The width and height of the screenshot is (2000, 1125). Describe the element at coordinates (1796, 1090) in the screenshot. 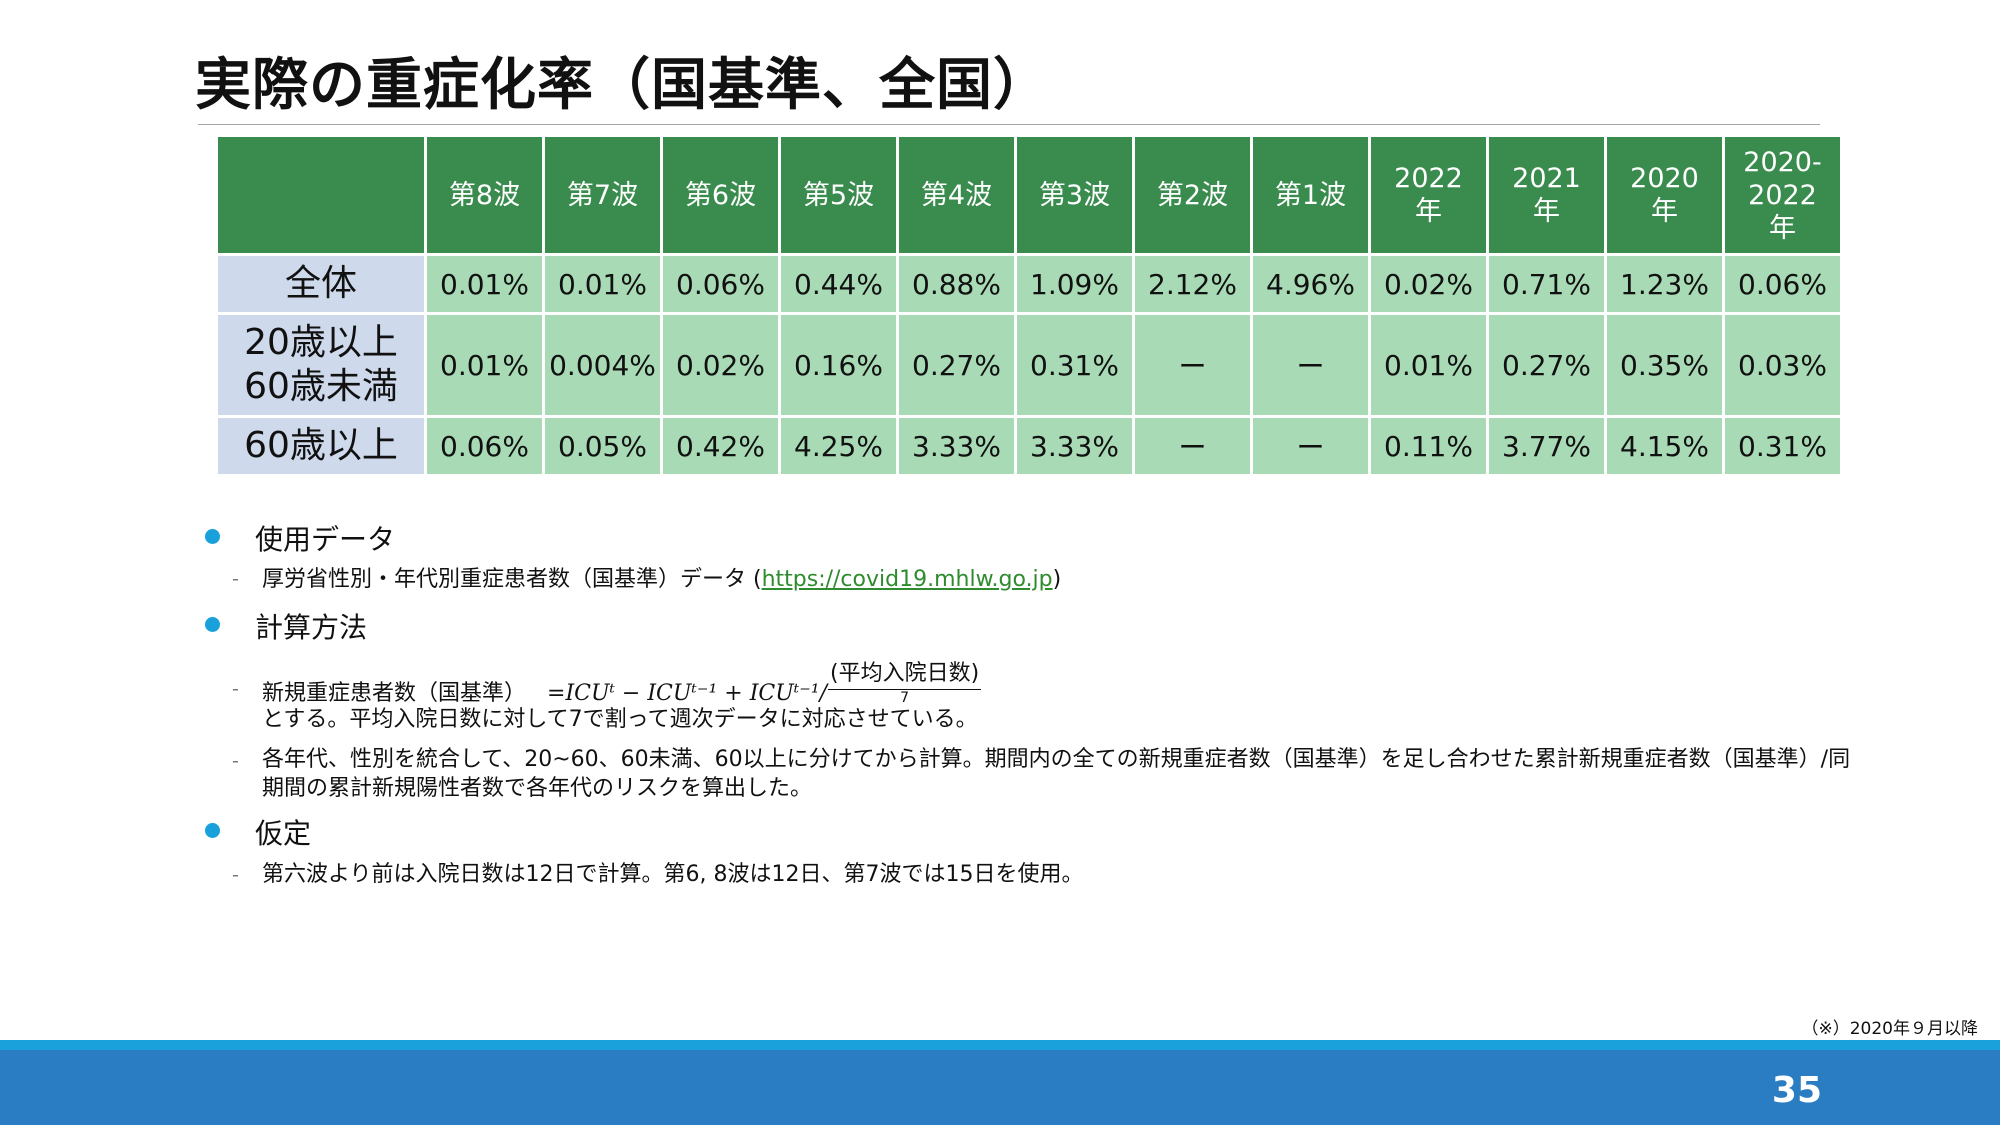

I see `page-number: 35` at that location.